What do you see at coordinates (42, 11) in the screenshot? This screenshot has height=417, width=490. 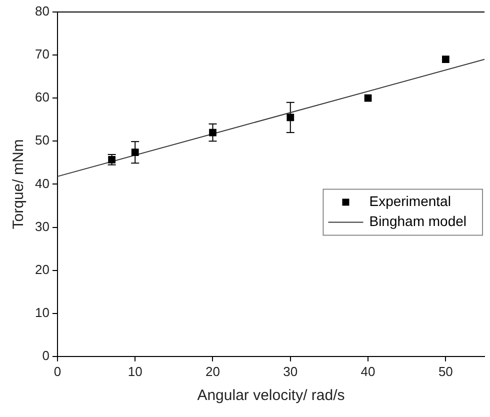 I see `y-tick-label: 80` at bounding box center [42, 11].